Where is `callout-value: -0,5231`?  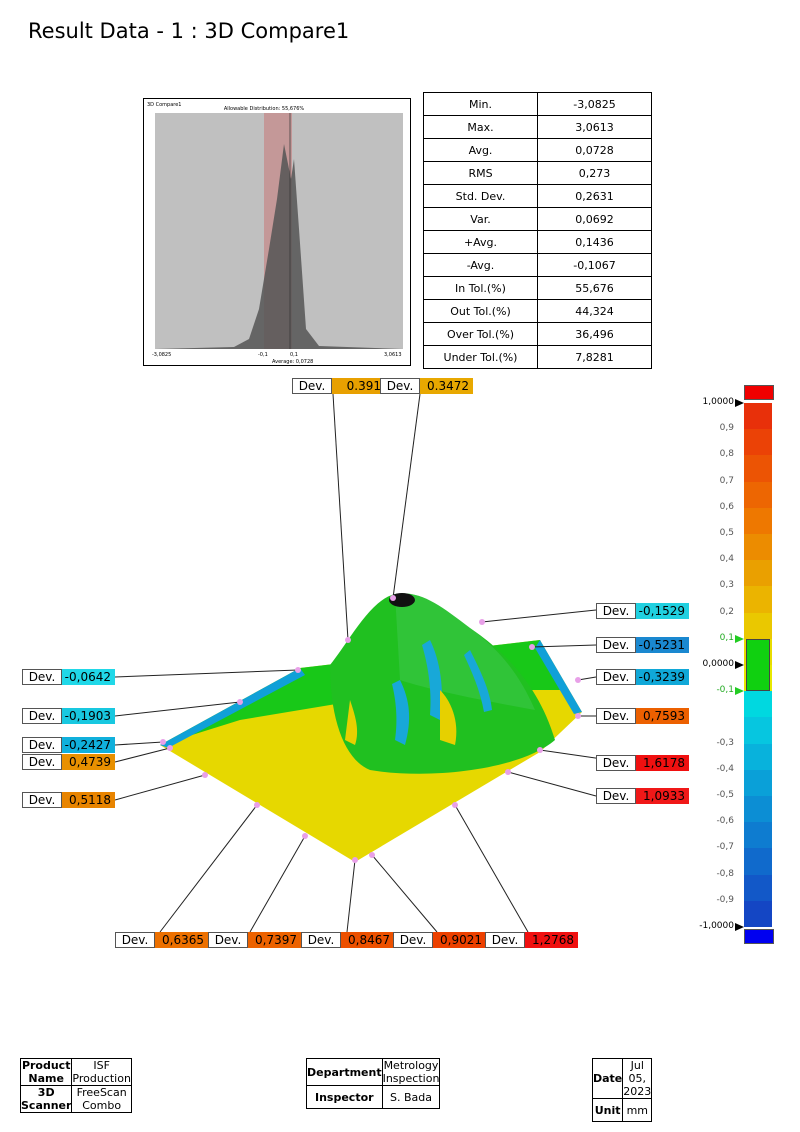 callout-value: -0,5231 is located at coordinates (662, 645).